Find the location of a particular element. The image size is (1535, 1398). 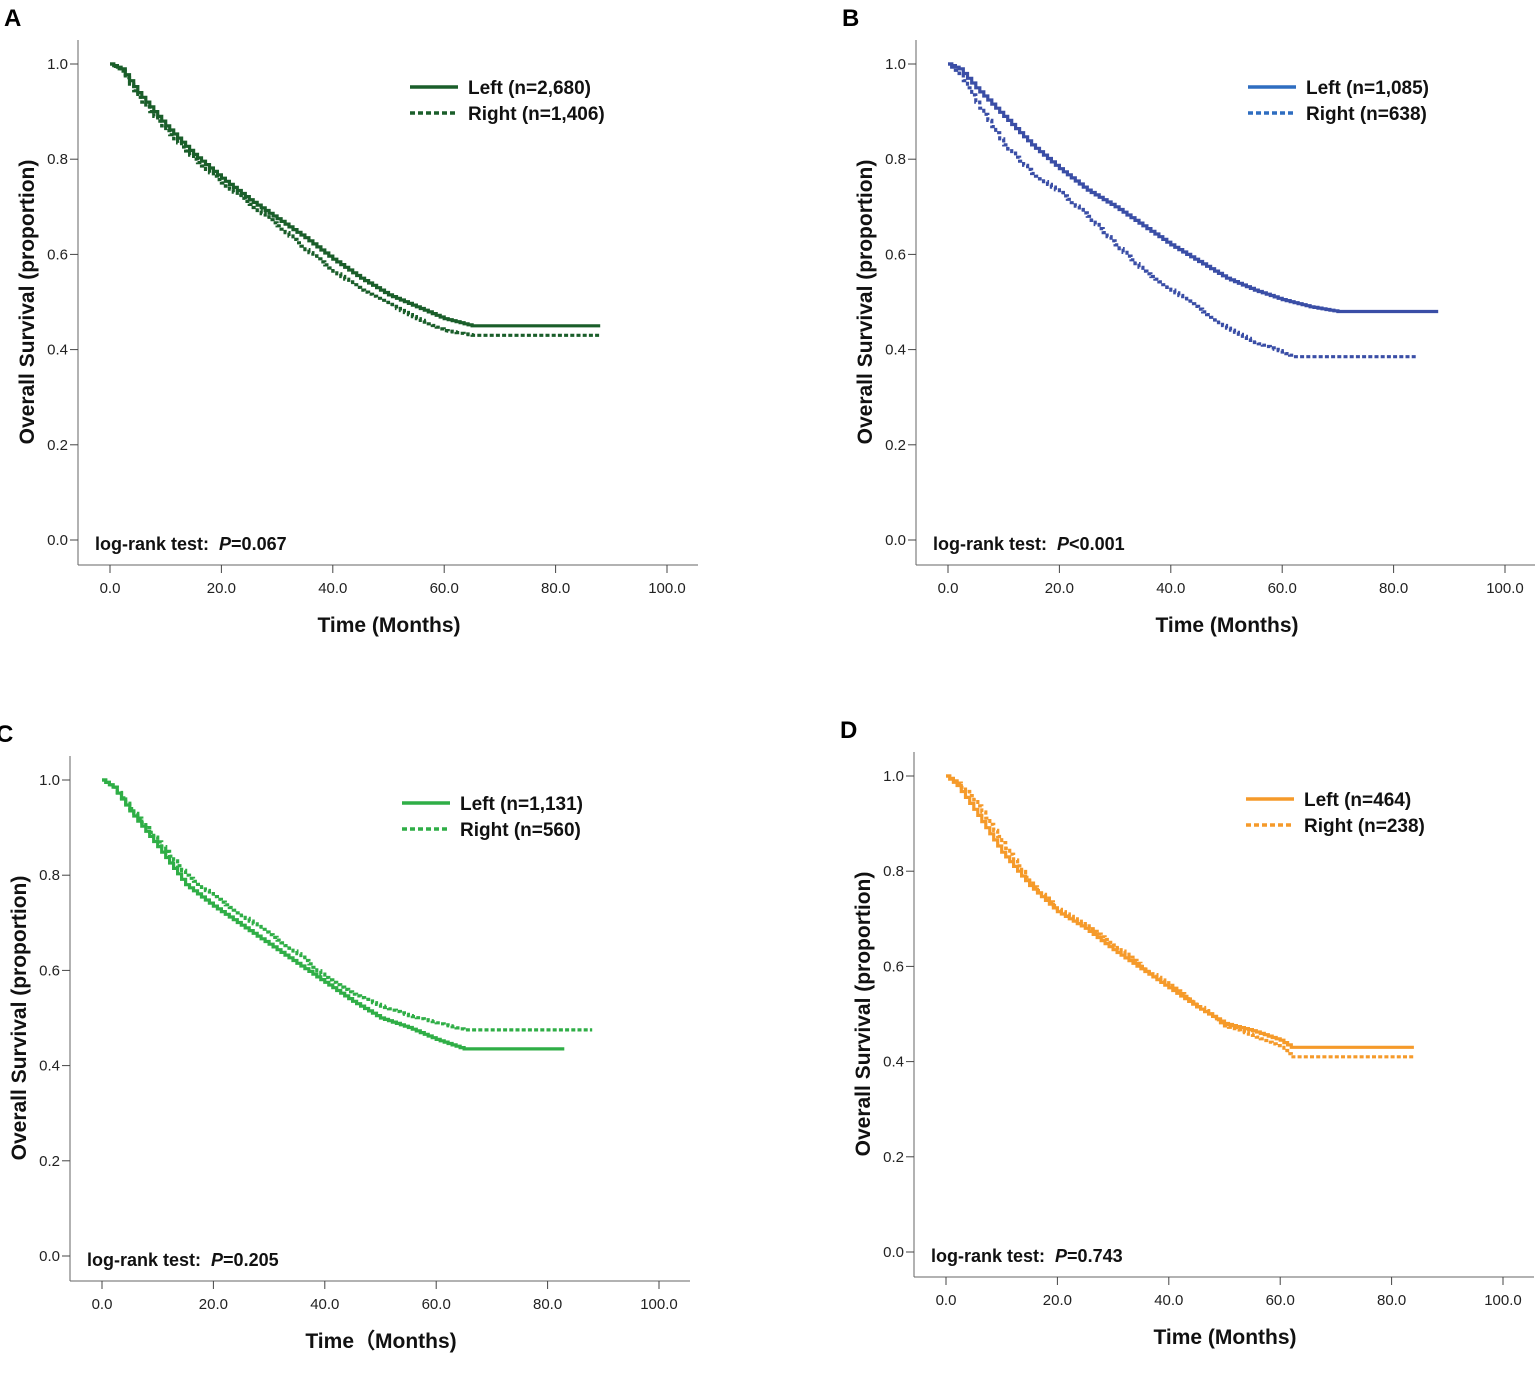

logrank-annotation: log-rank test: P=0.205 is located at coordinates (183, 1260).